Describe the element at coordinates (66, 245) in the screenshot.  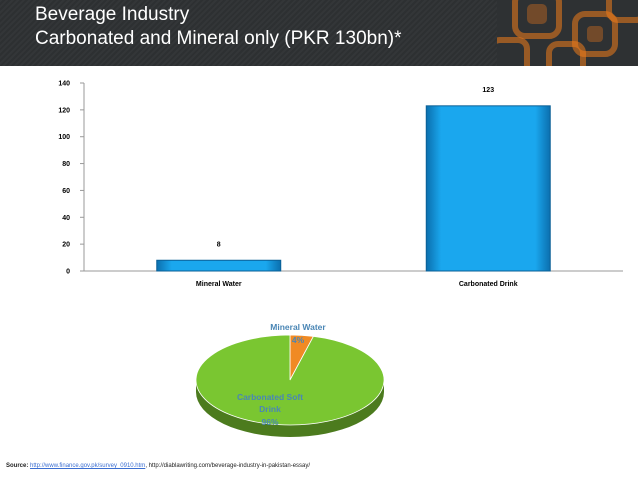
I see `y-tick-label: 20` at that location.